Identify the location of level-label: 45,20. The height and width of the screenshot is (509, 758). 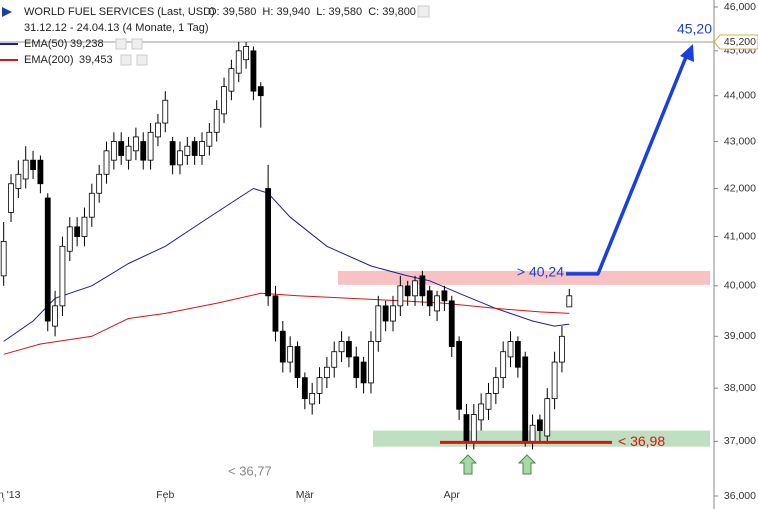
(694, 29).